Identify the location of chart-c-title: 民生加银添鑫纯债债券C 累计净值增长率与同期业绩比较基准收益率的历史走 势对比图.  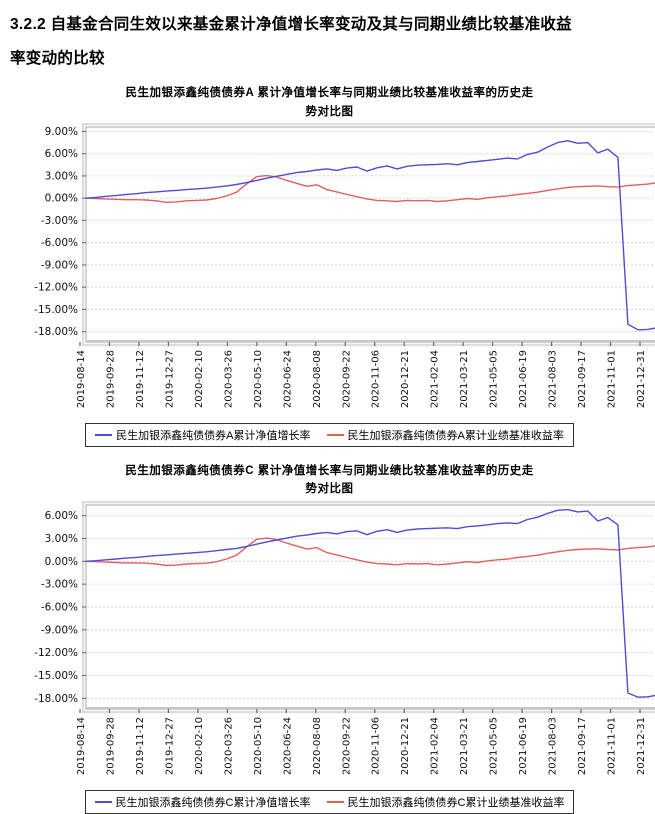
(329, 480).